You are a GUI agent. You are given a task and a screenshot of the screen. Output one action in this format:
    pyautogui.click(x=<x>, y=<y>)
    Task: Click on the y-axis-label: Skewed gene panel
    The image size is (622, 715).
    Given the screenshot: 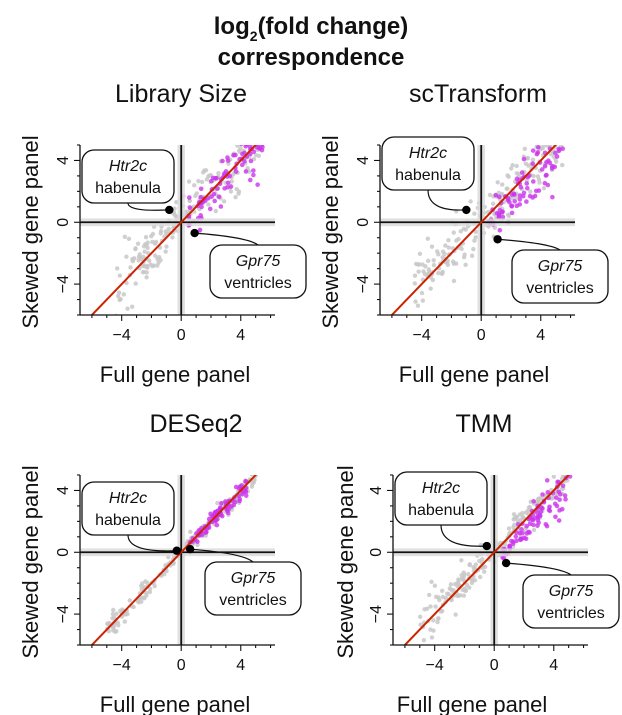 What is the action you would take?
    pyautogui.click(x=330, y=231)
    